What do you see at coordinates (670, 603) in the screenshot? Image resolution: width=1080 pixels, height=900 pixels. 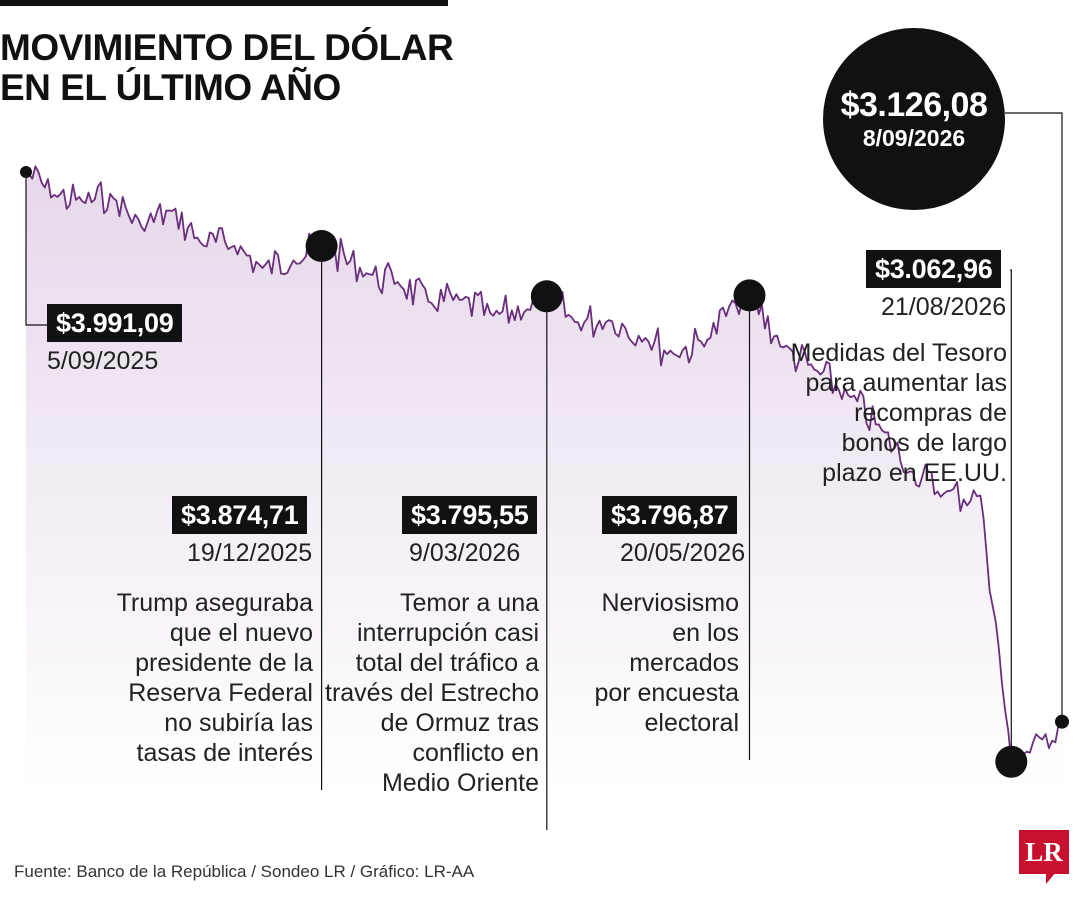 I see `note-line: Nerviosismo` at bounding box center [670, 603].